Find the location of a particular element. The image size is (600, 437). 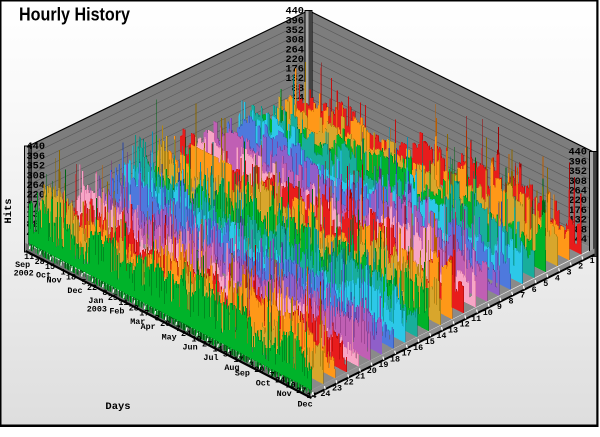

svg-text: 13 is located at coordinates (453, 330).